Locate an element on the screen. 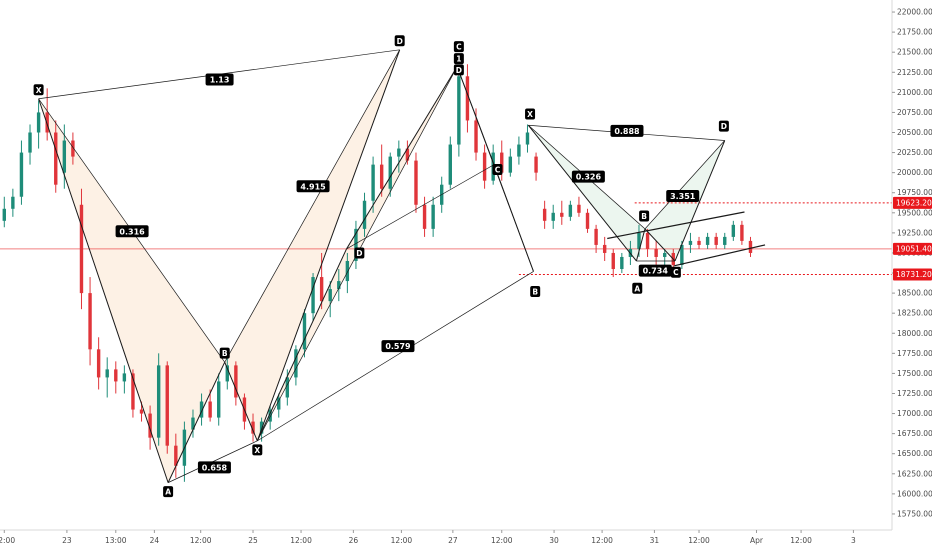 Image resolution: width=932 pixels, height=550 pixels. ratio-label: 0.579 is located at coordinates (398, 346).